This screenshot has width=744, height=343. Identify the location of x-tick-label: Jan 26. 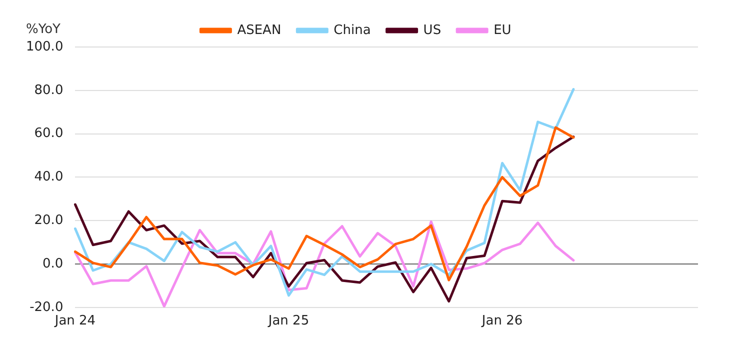
(501, 321).